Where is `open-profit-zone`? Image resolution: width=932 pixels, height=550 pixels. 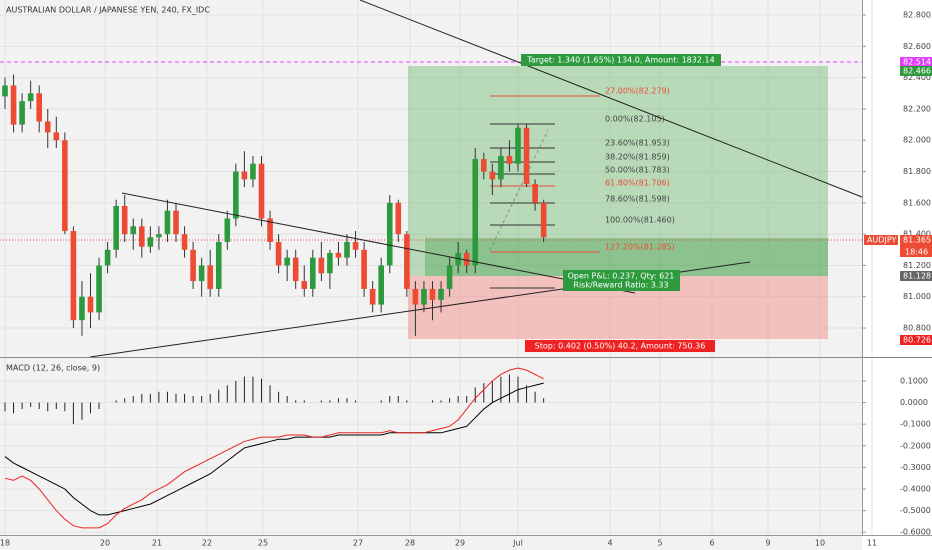 open-profit-zone is located at coordinates (626, 257).